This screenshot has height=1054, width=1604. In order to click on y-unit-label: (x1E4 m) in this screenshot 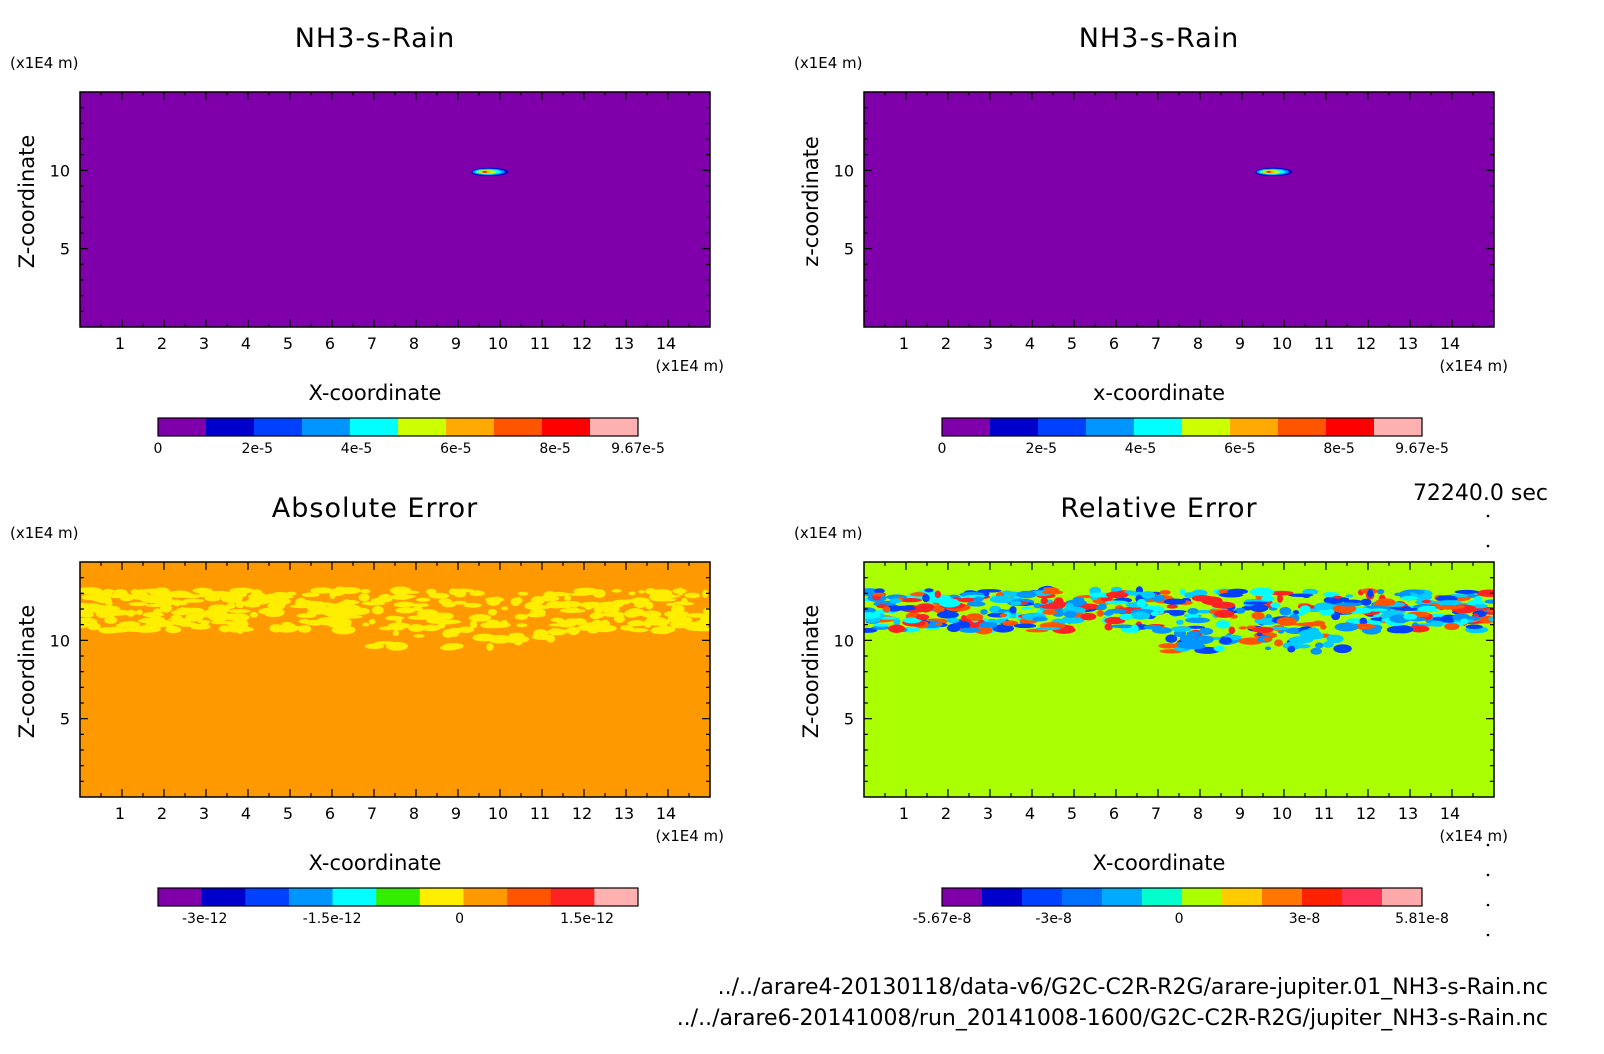, I will do `click(44, 533)`.